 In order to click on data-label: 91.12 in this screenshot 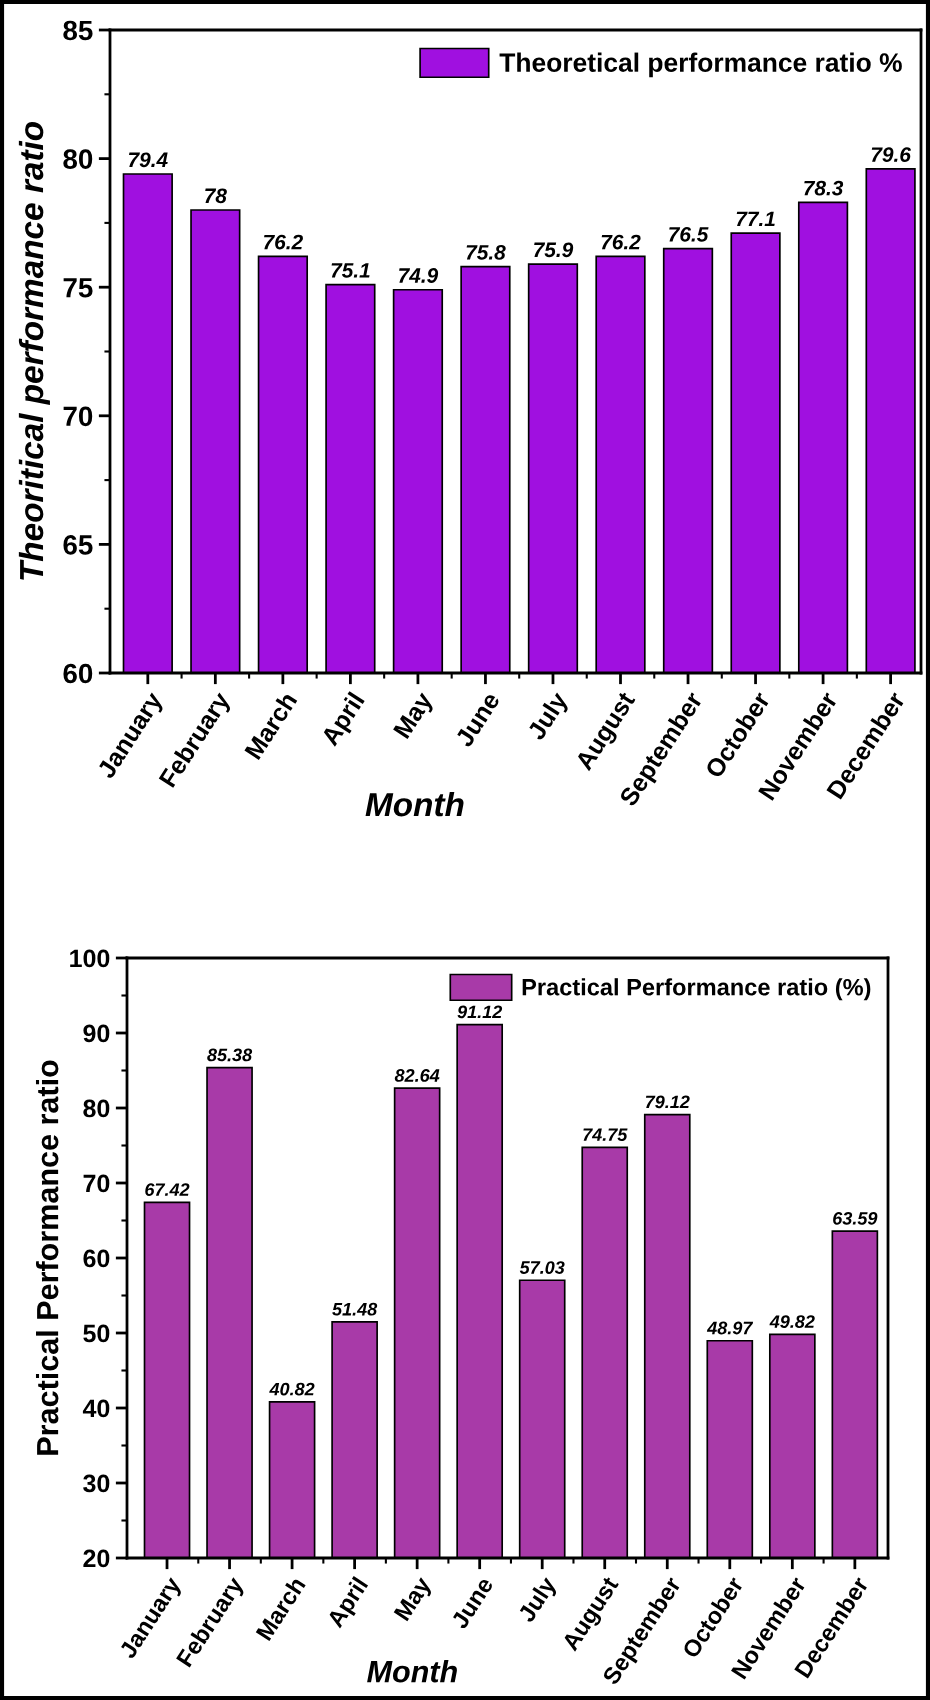, I will do `click(480, 1012)`.